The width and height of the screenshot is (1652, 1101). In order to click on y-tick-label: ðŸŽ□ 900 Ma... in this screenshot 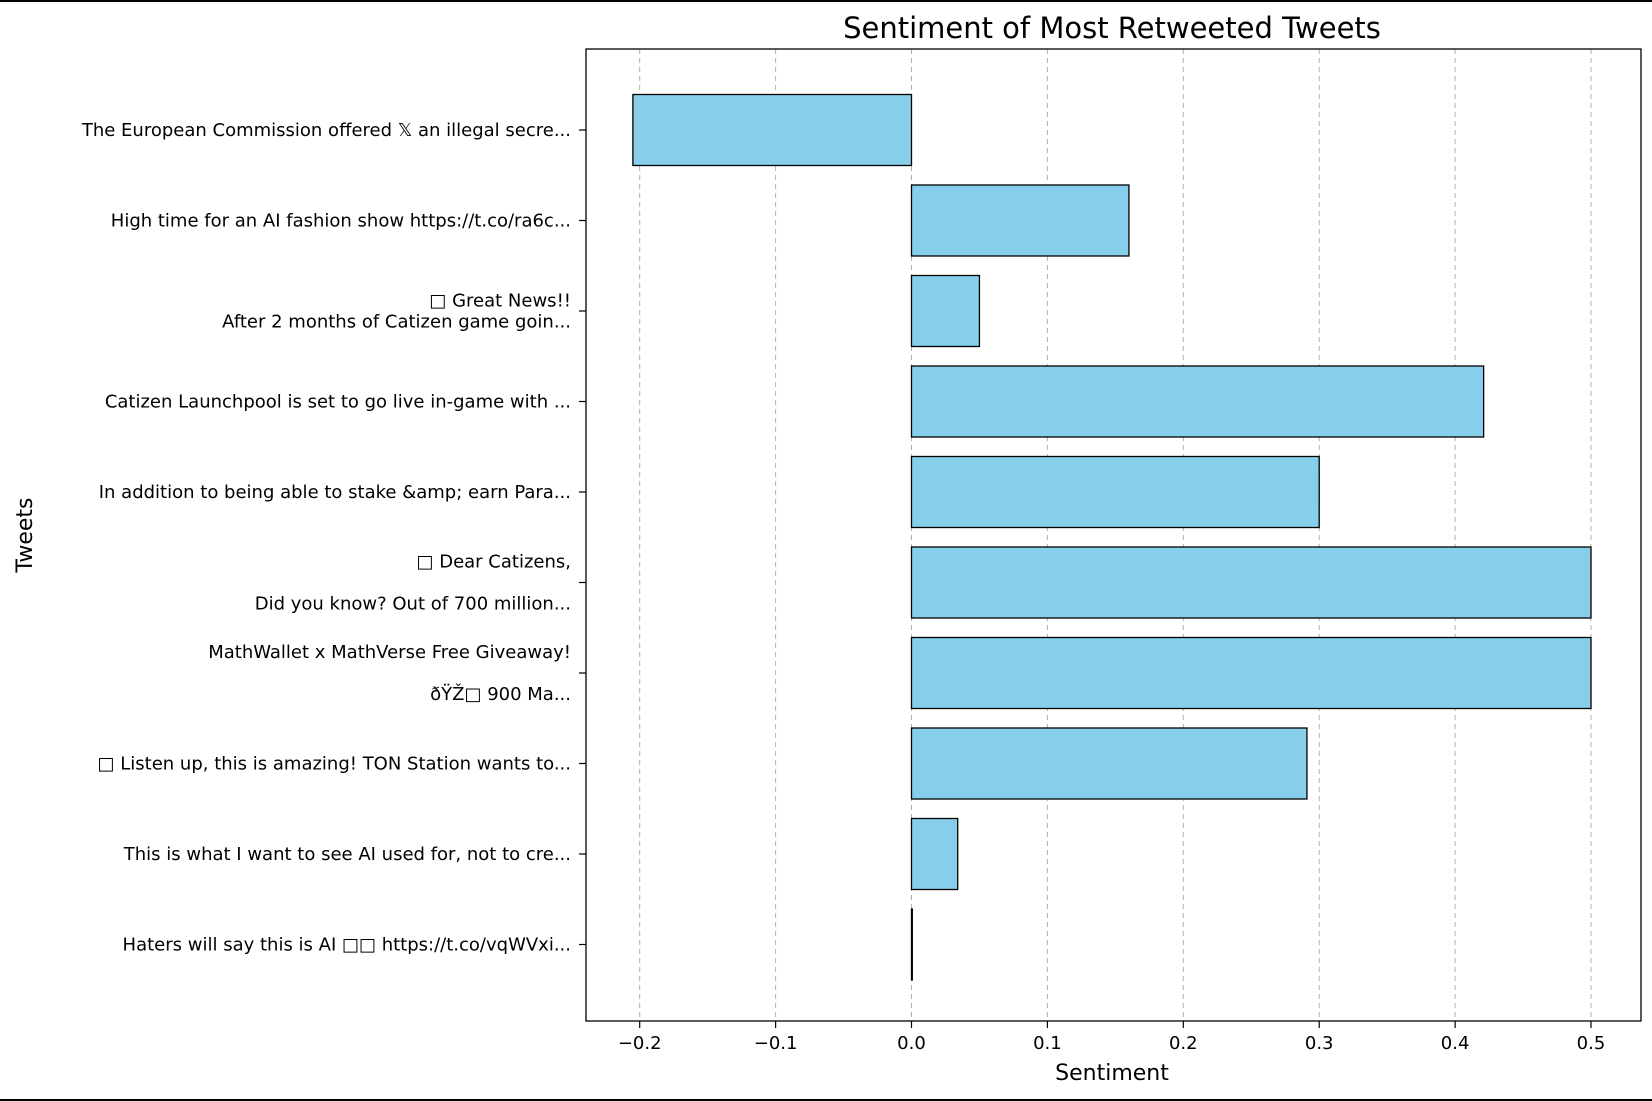, I will do `click(500, 694)`.